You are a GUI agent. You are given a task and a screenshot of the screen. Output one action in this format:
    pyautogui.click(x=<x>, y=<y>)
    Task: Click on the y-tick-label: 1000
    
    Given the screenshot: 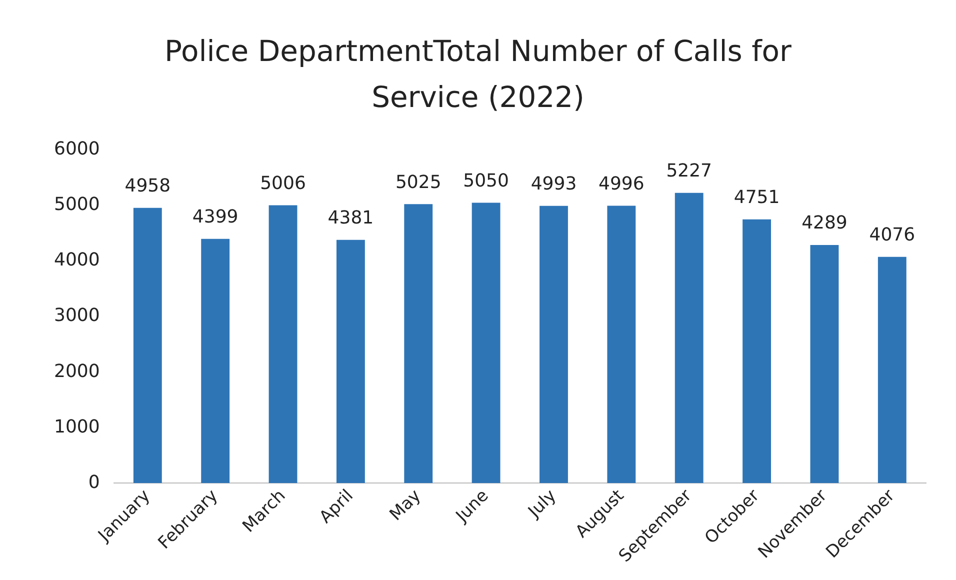 What is the action you would take?
    pyautogui.click(x=77, y=427)
    